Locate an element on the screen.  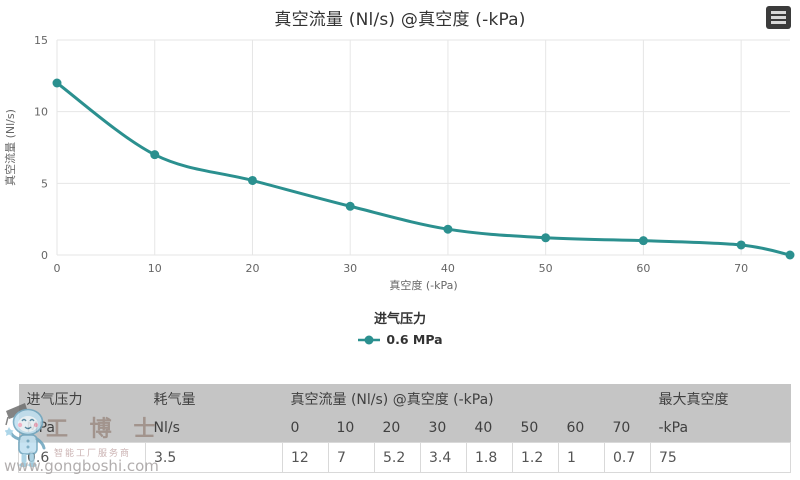
y-axis-title: 真空流量 (Nl/s) is located at coordinates (10, 147).